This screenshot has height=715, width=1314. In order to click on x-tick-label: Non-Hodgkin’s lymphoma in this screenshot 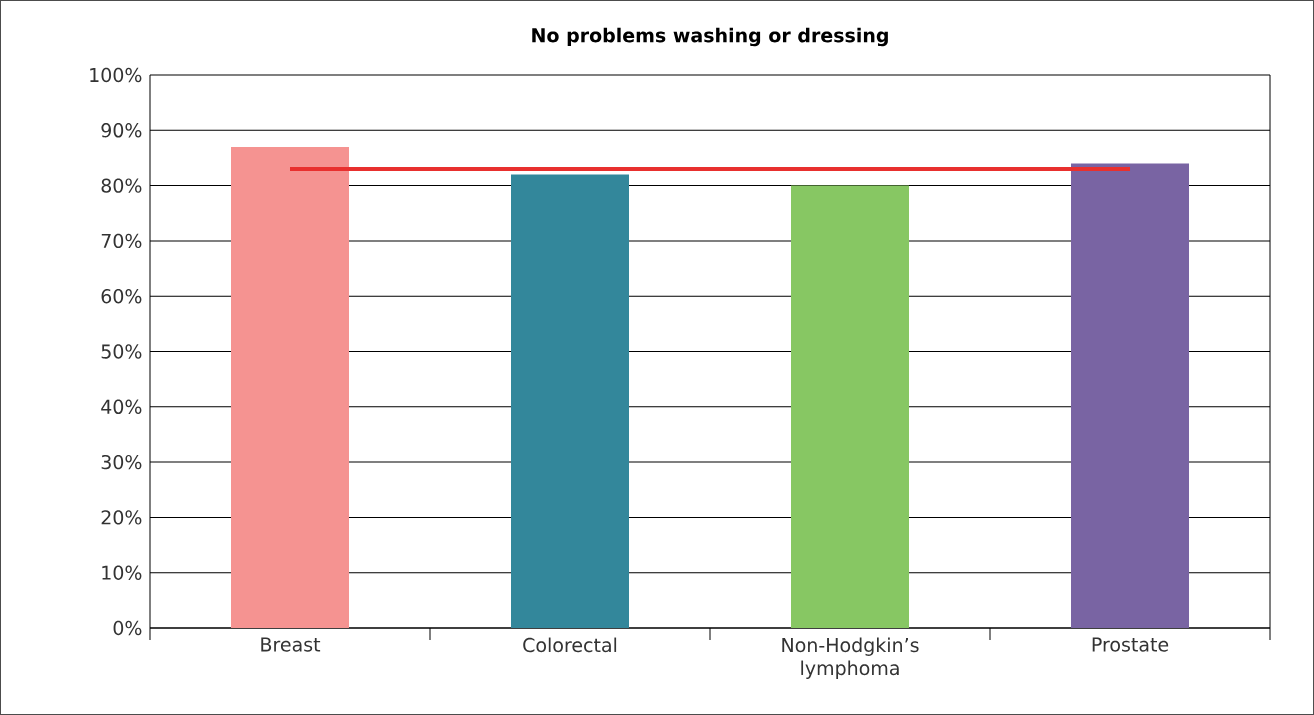, I will do `click(850, 658)`.